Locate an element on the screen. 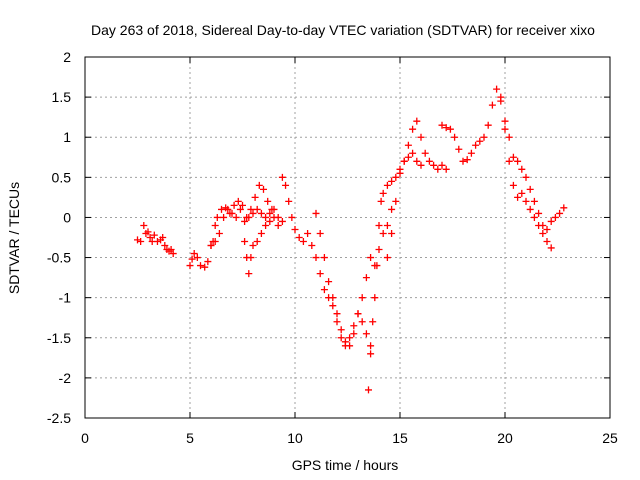  x-tick-label: 15 is located at coordinates (400, 438).